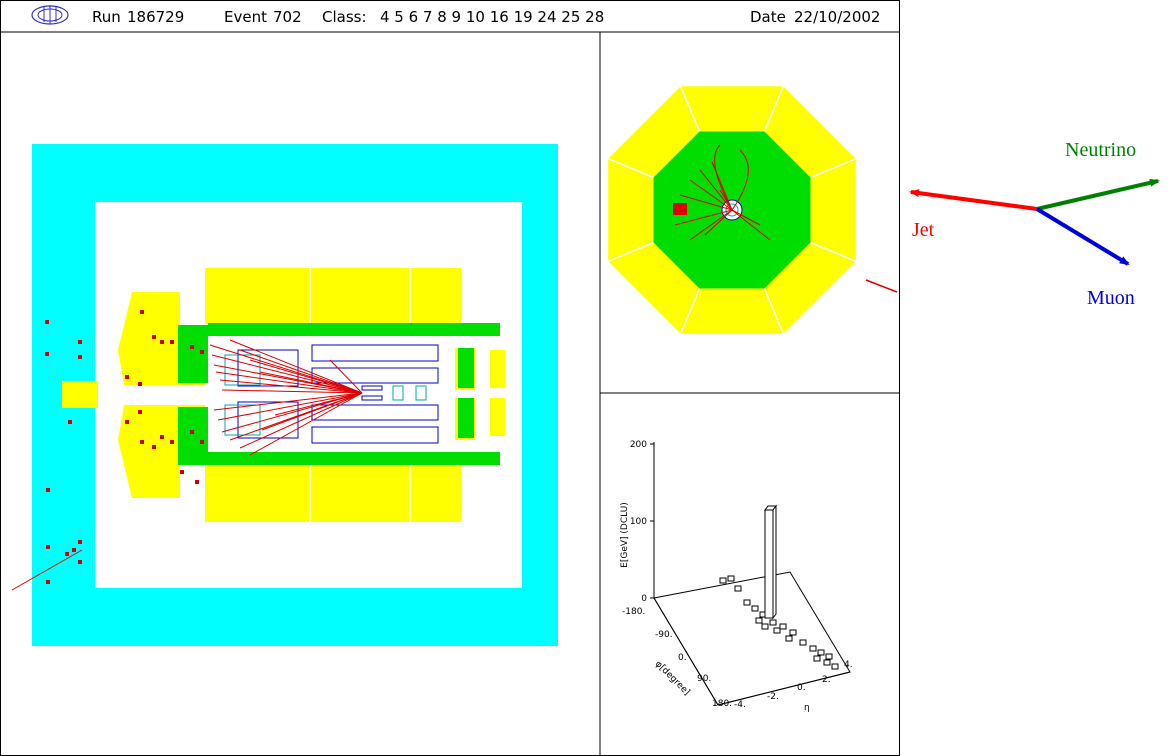 The width and height of the screenshot is (1170, 756). I want to click on jet-label: Jet, so click(923, 230).